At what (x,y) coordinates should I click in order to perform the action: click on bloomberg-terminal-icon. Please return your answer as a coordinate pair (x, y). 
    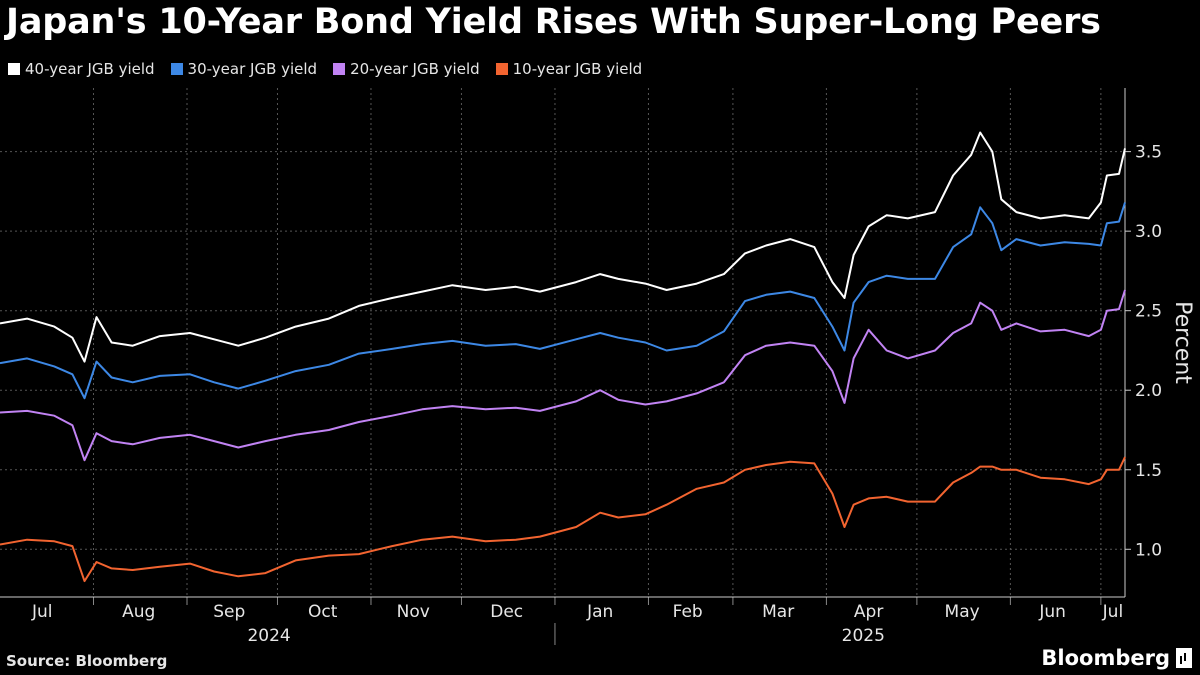
    Looking at the image, I should click on (1184, 658).